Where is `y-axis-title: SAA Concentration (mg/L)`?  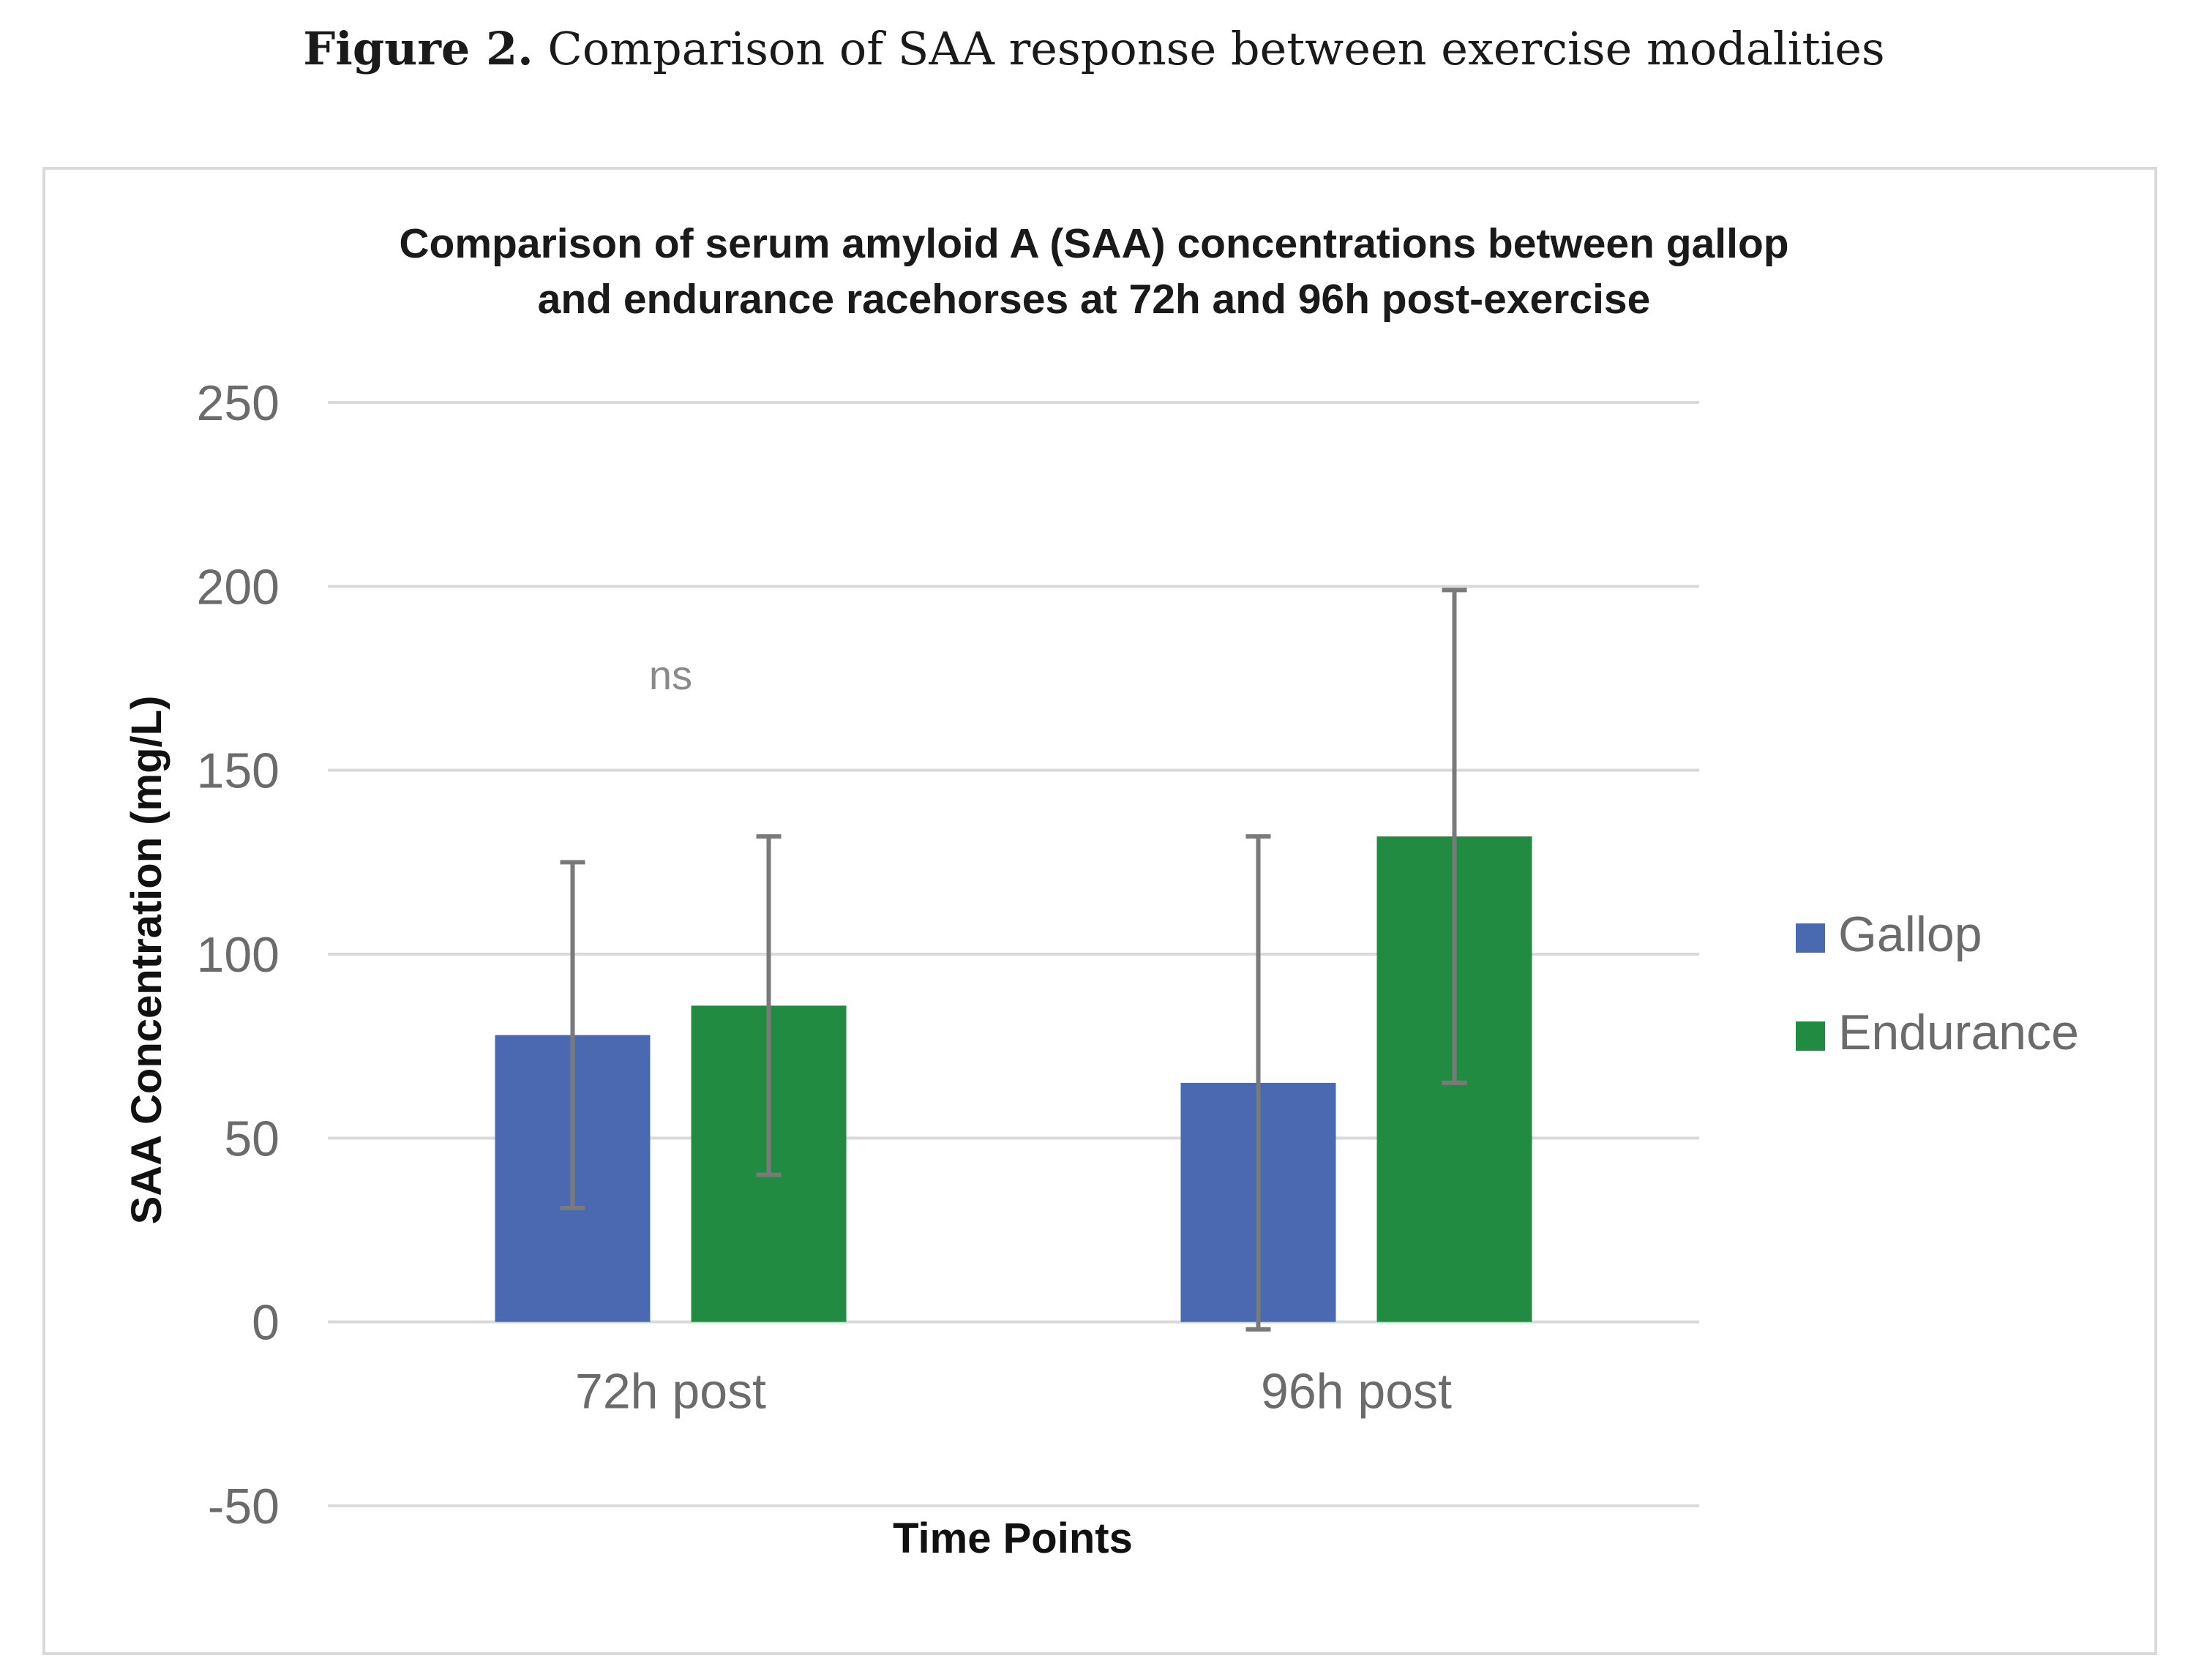 y-axis-title: SAA Concentration (mg/L) is located at coordinates (147, 960).